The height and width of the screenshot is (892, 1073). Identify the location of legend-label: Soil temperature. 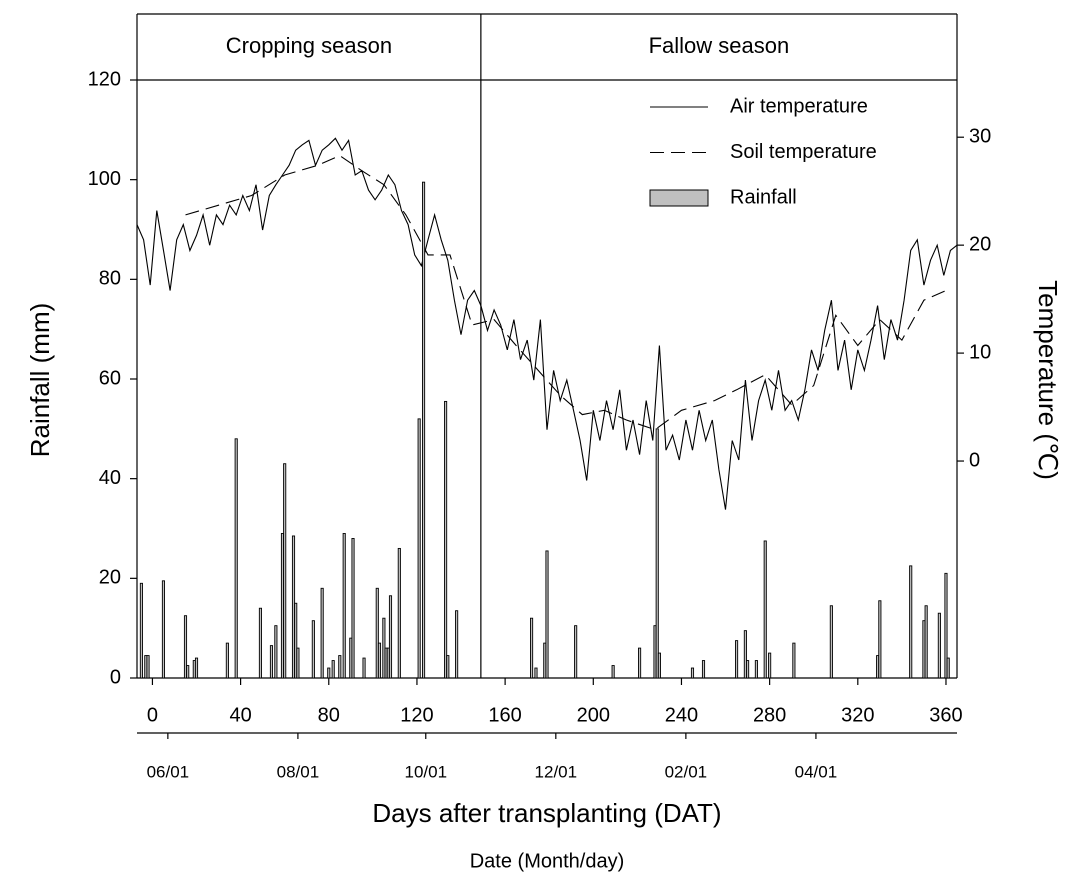
(803, 152).